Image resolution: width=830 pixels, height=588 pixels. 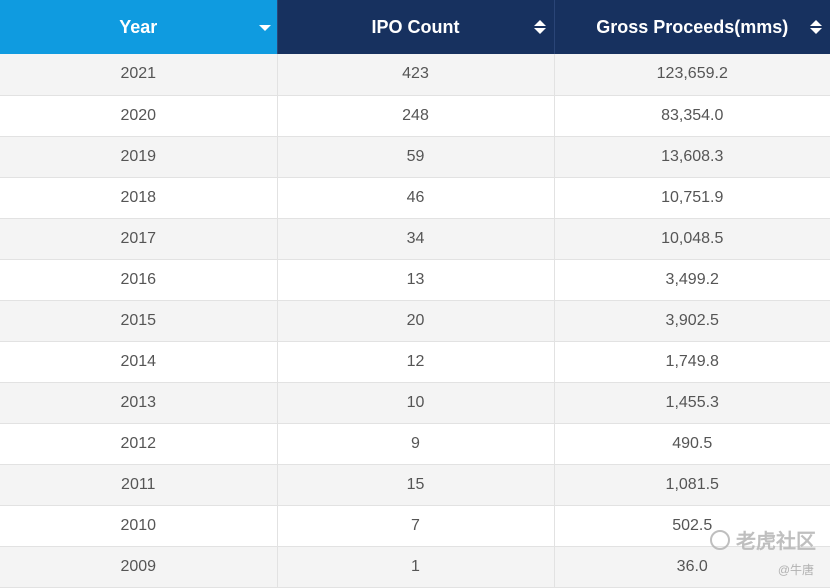 I want to click on column-header-ipo-count: IPO Count, so click(x=415, y=27).